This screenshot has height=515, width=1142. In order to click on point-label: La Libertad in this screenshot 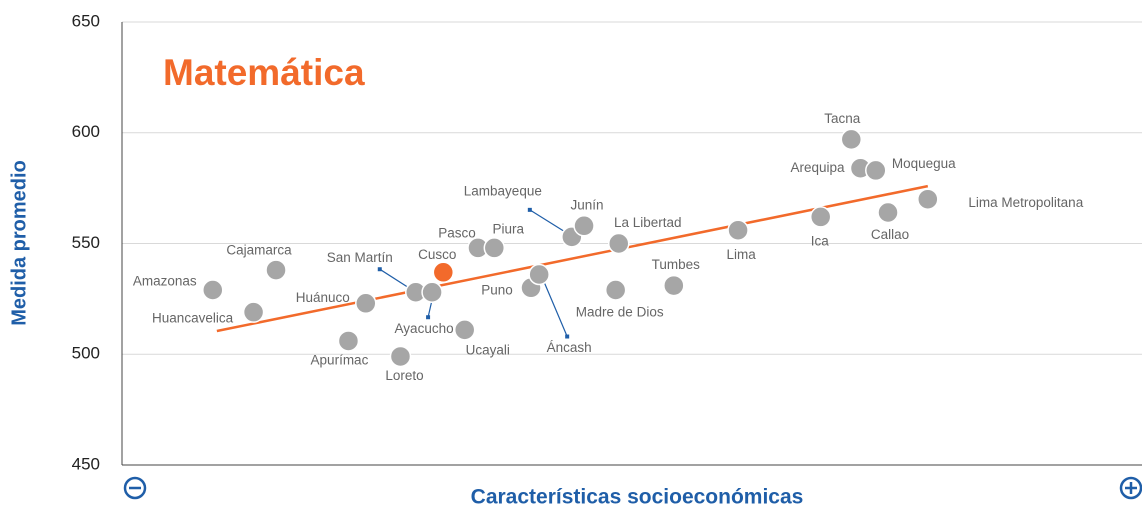, I will do `click(648, 222)`.